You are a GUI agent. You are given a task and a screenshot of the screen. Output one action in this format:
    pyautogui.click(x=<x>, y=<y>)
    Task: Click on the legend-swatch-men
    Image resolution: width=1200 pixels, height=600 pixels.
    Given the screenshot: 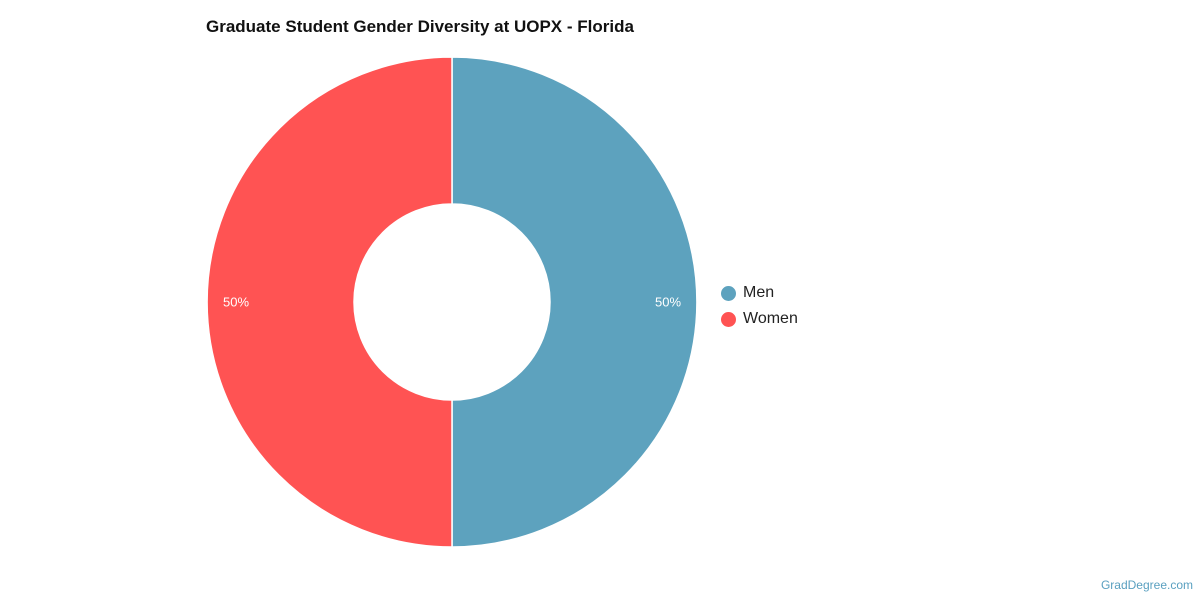 What is the action you would take?
    pyautogui.click(x=728, y=293)
    